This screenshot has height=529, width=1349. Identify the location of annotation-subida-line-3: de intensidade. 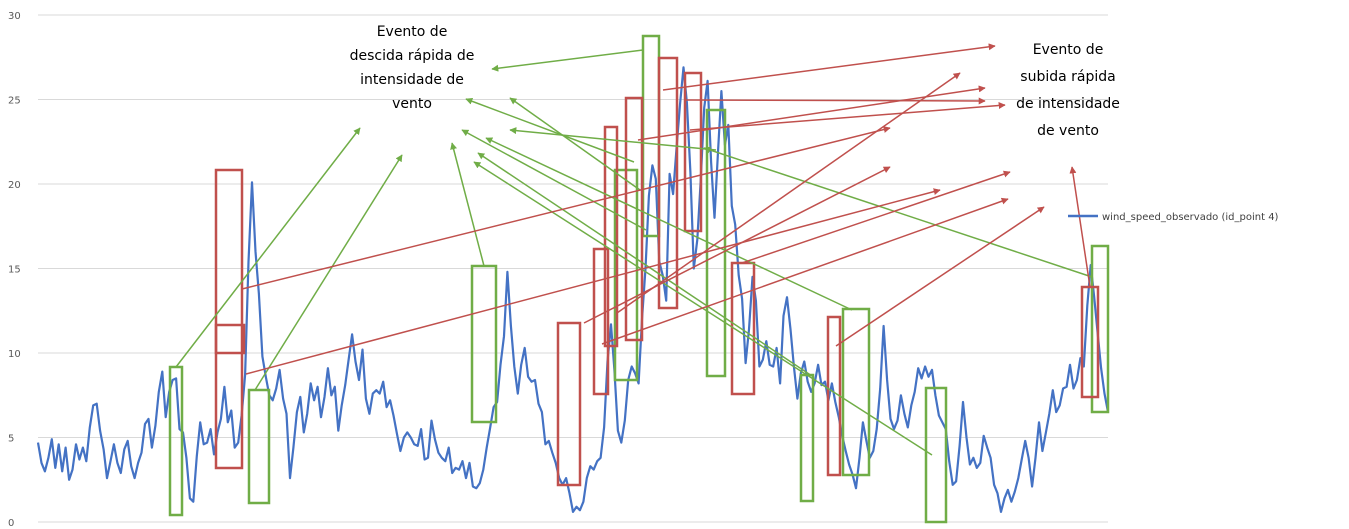
(1068, 104).